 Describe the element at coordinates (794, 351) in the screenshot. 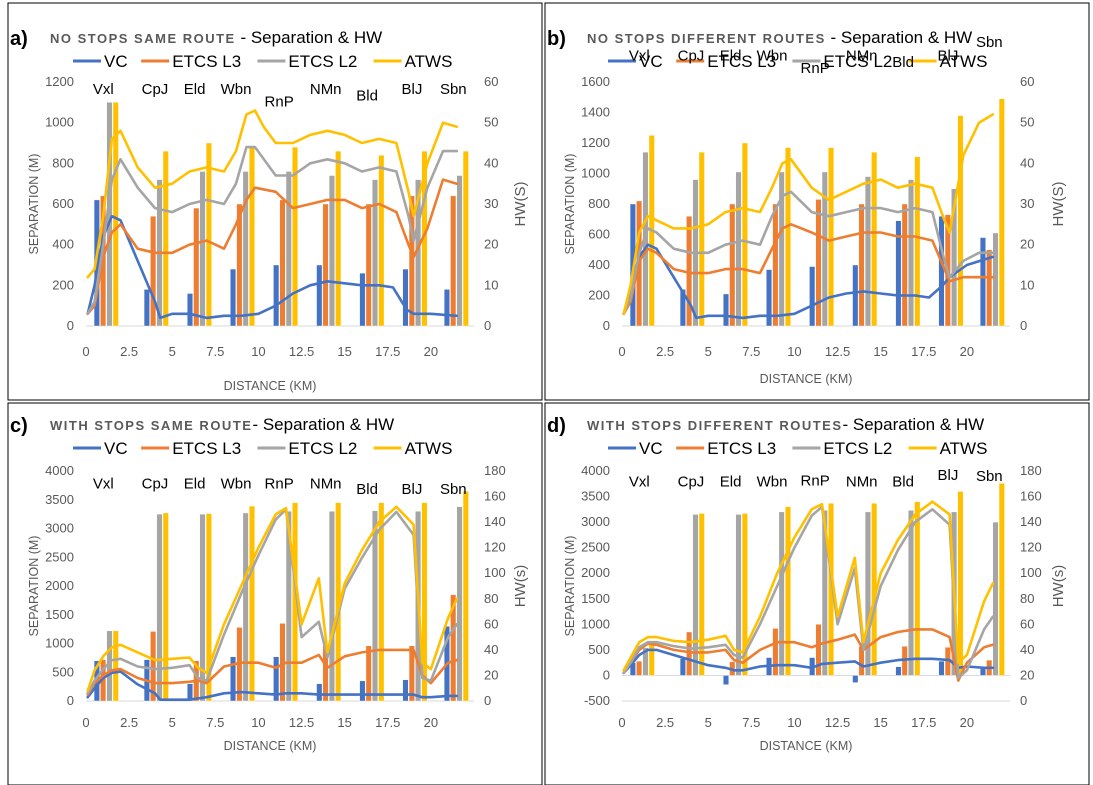

I see `x-tick-label: 10` at that location.